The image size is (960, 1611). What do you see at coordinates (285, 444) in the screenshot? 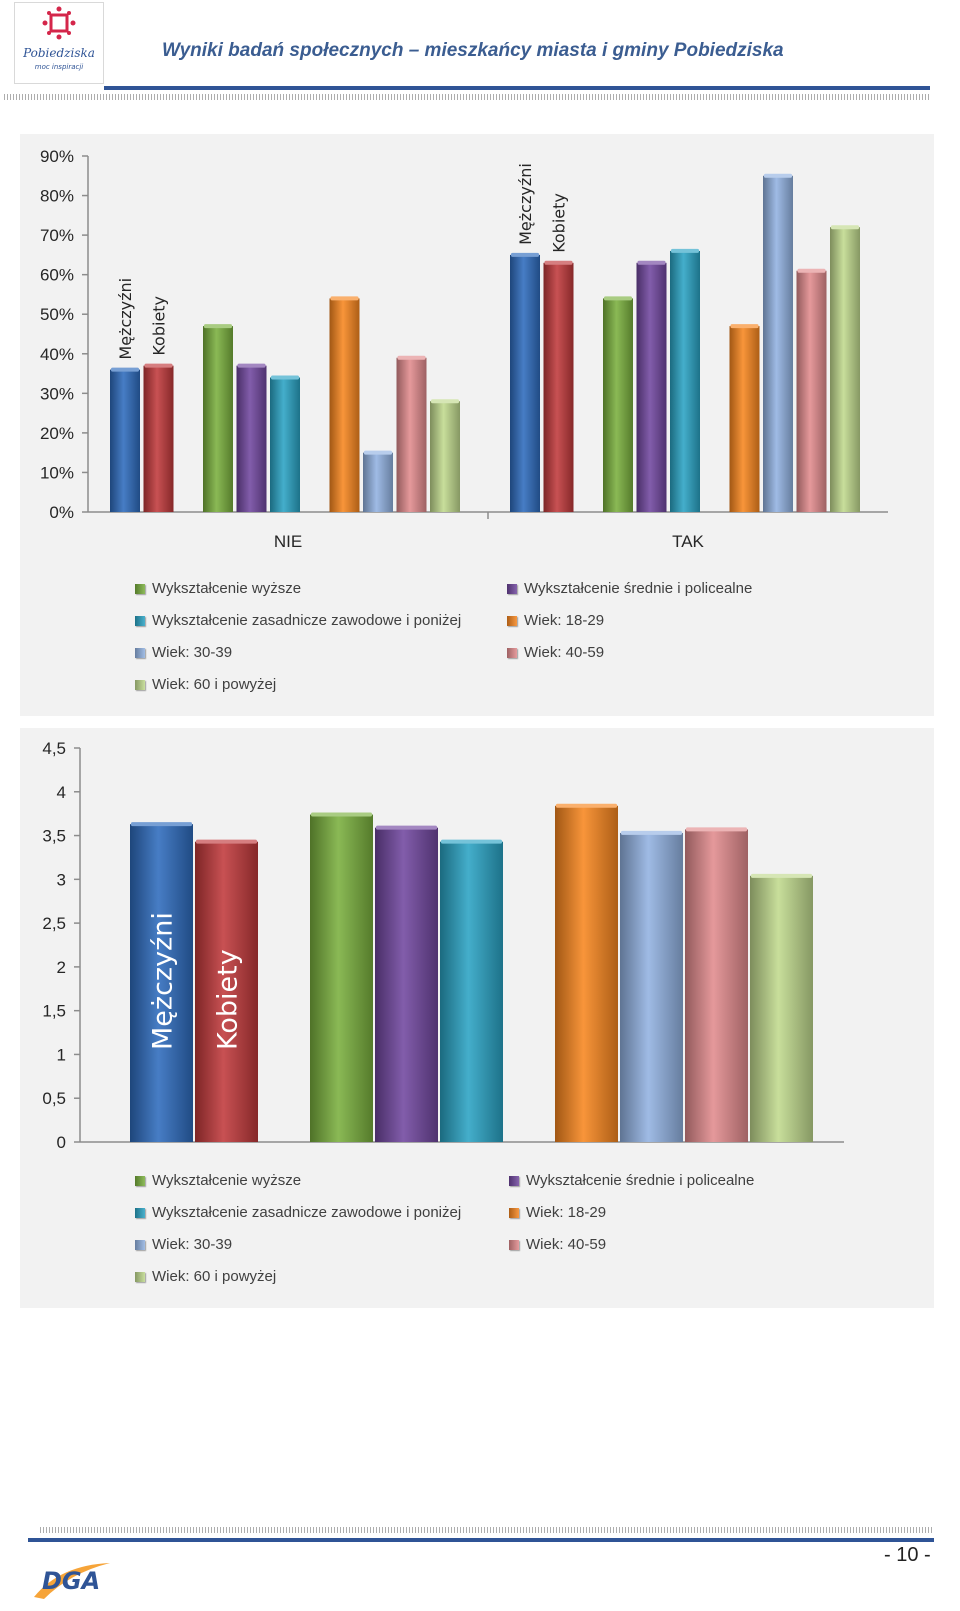
I see `bar-wyksztalcenie-zasadnicze-zawodowe-i-ponizej-nie` at bounding box center [285, 444].